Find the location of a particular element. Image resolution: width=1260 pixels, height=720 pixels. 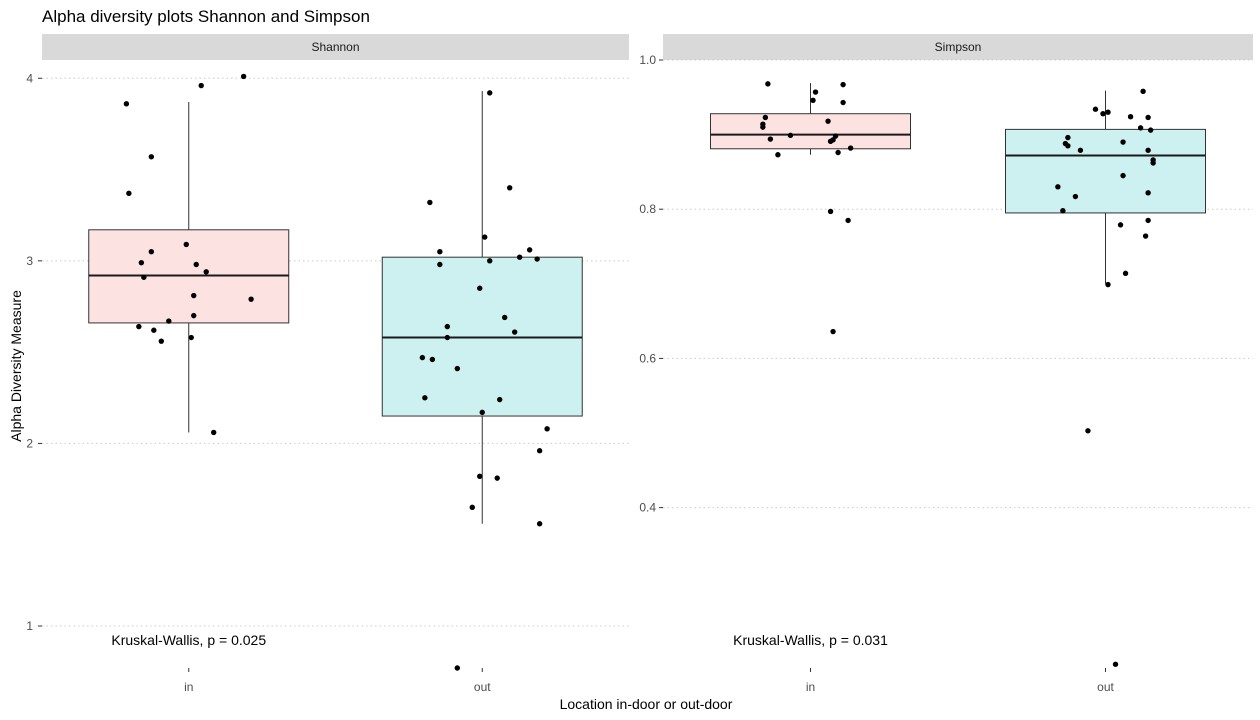

kruskal-wallis-annotation: Kruskal-Wallis, p = 0.031 is located at coordinates (810, 640).